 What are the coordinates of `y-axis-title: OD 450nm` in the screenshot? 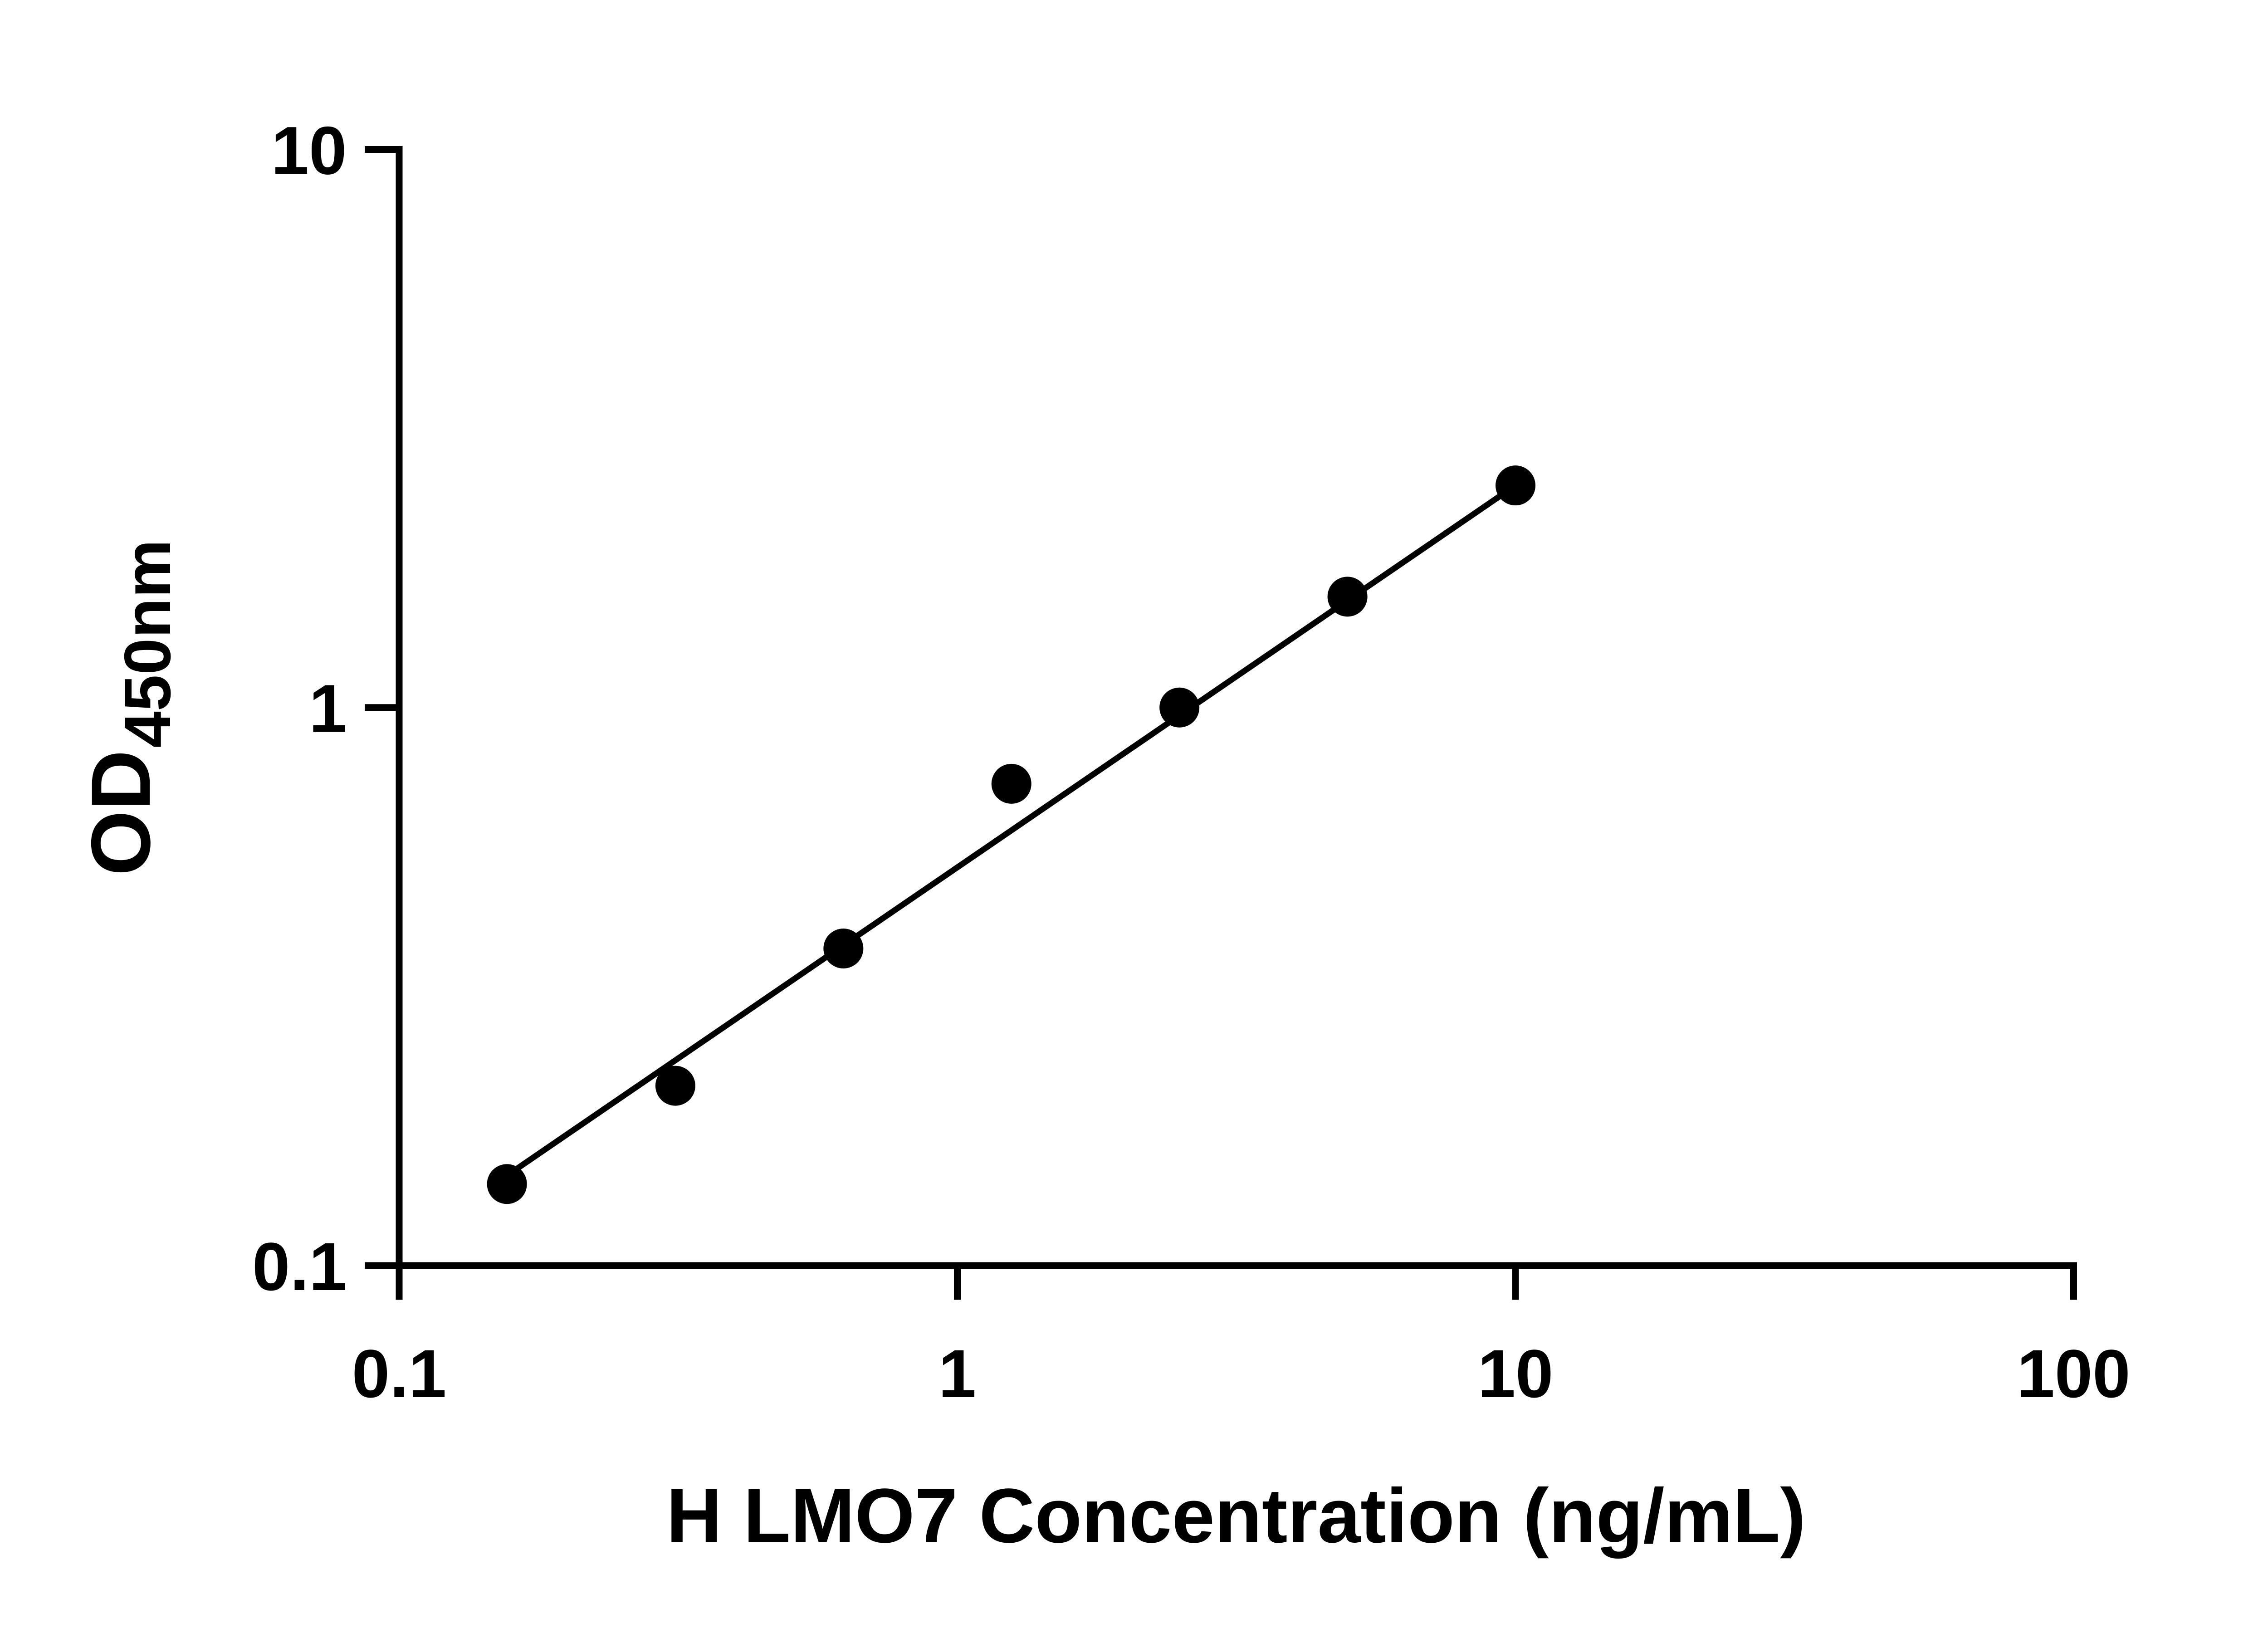 It's located at (129, 707).